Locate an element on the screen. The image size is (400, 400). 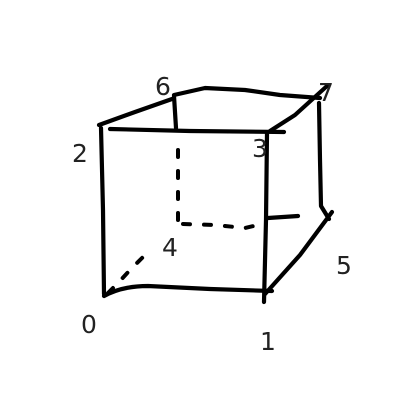
edge-6-vertical is located at coordinates (175, 112).